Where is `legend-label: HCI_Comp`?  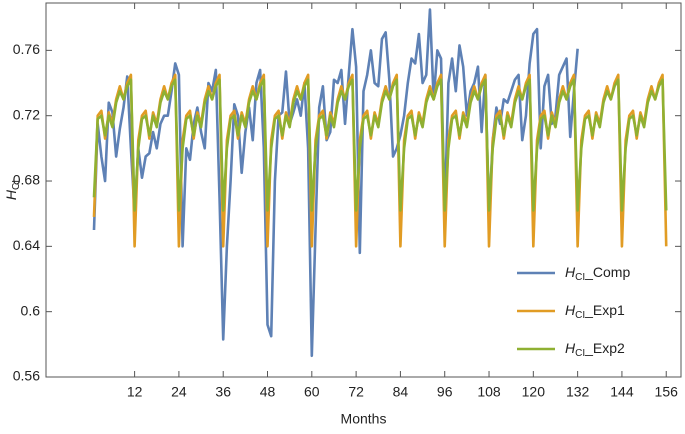 legend-label: HCI_Comp is located at coordinates (597, 273).